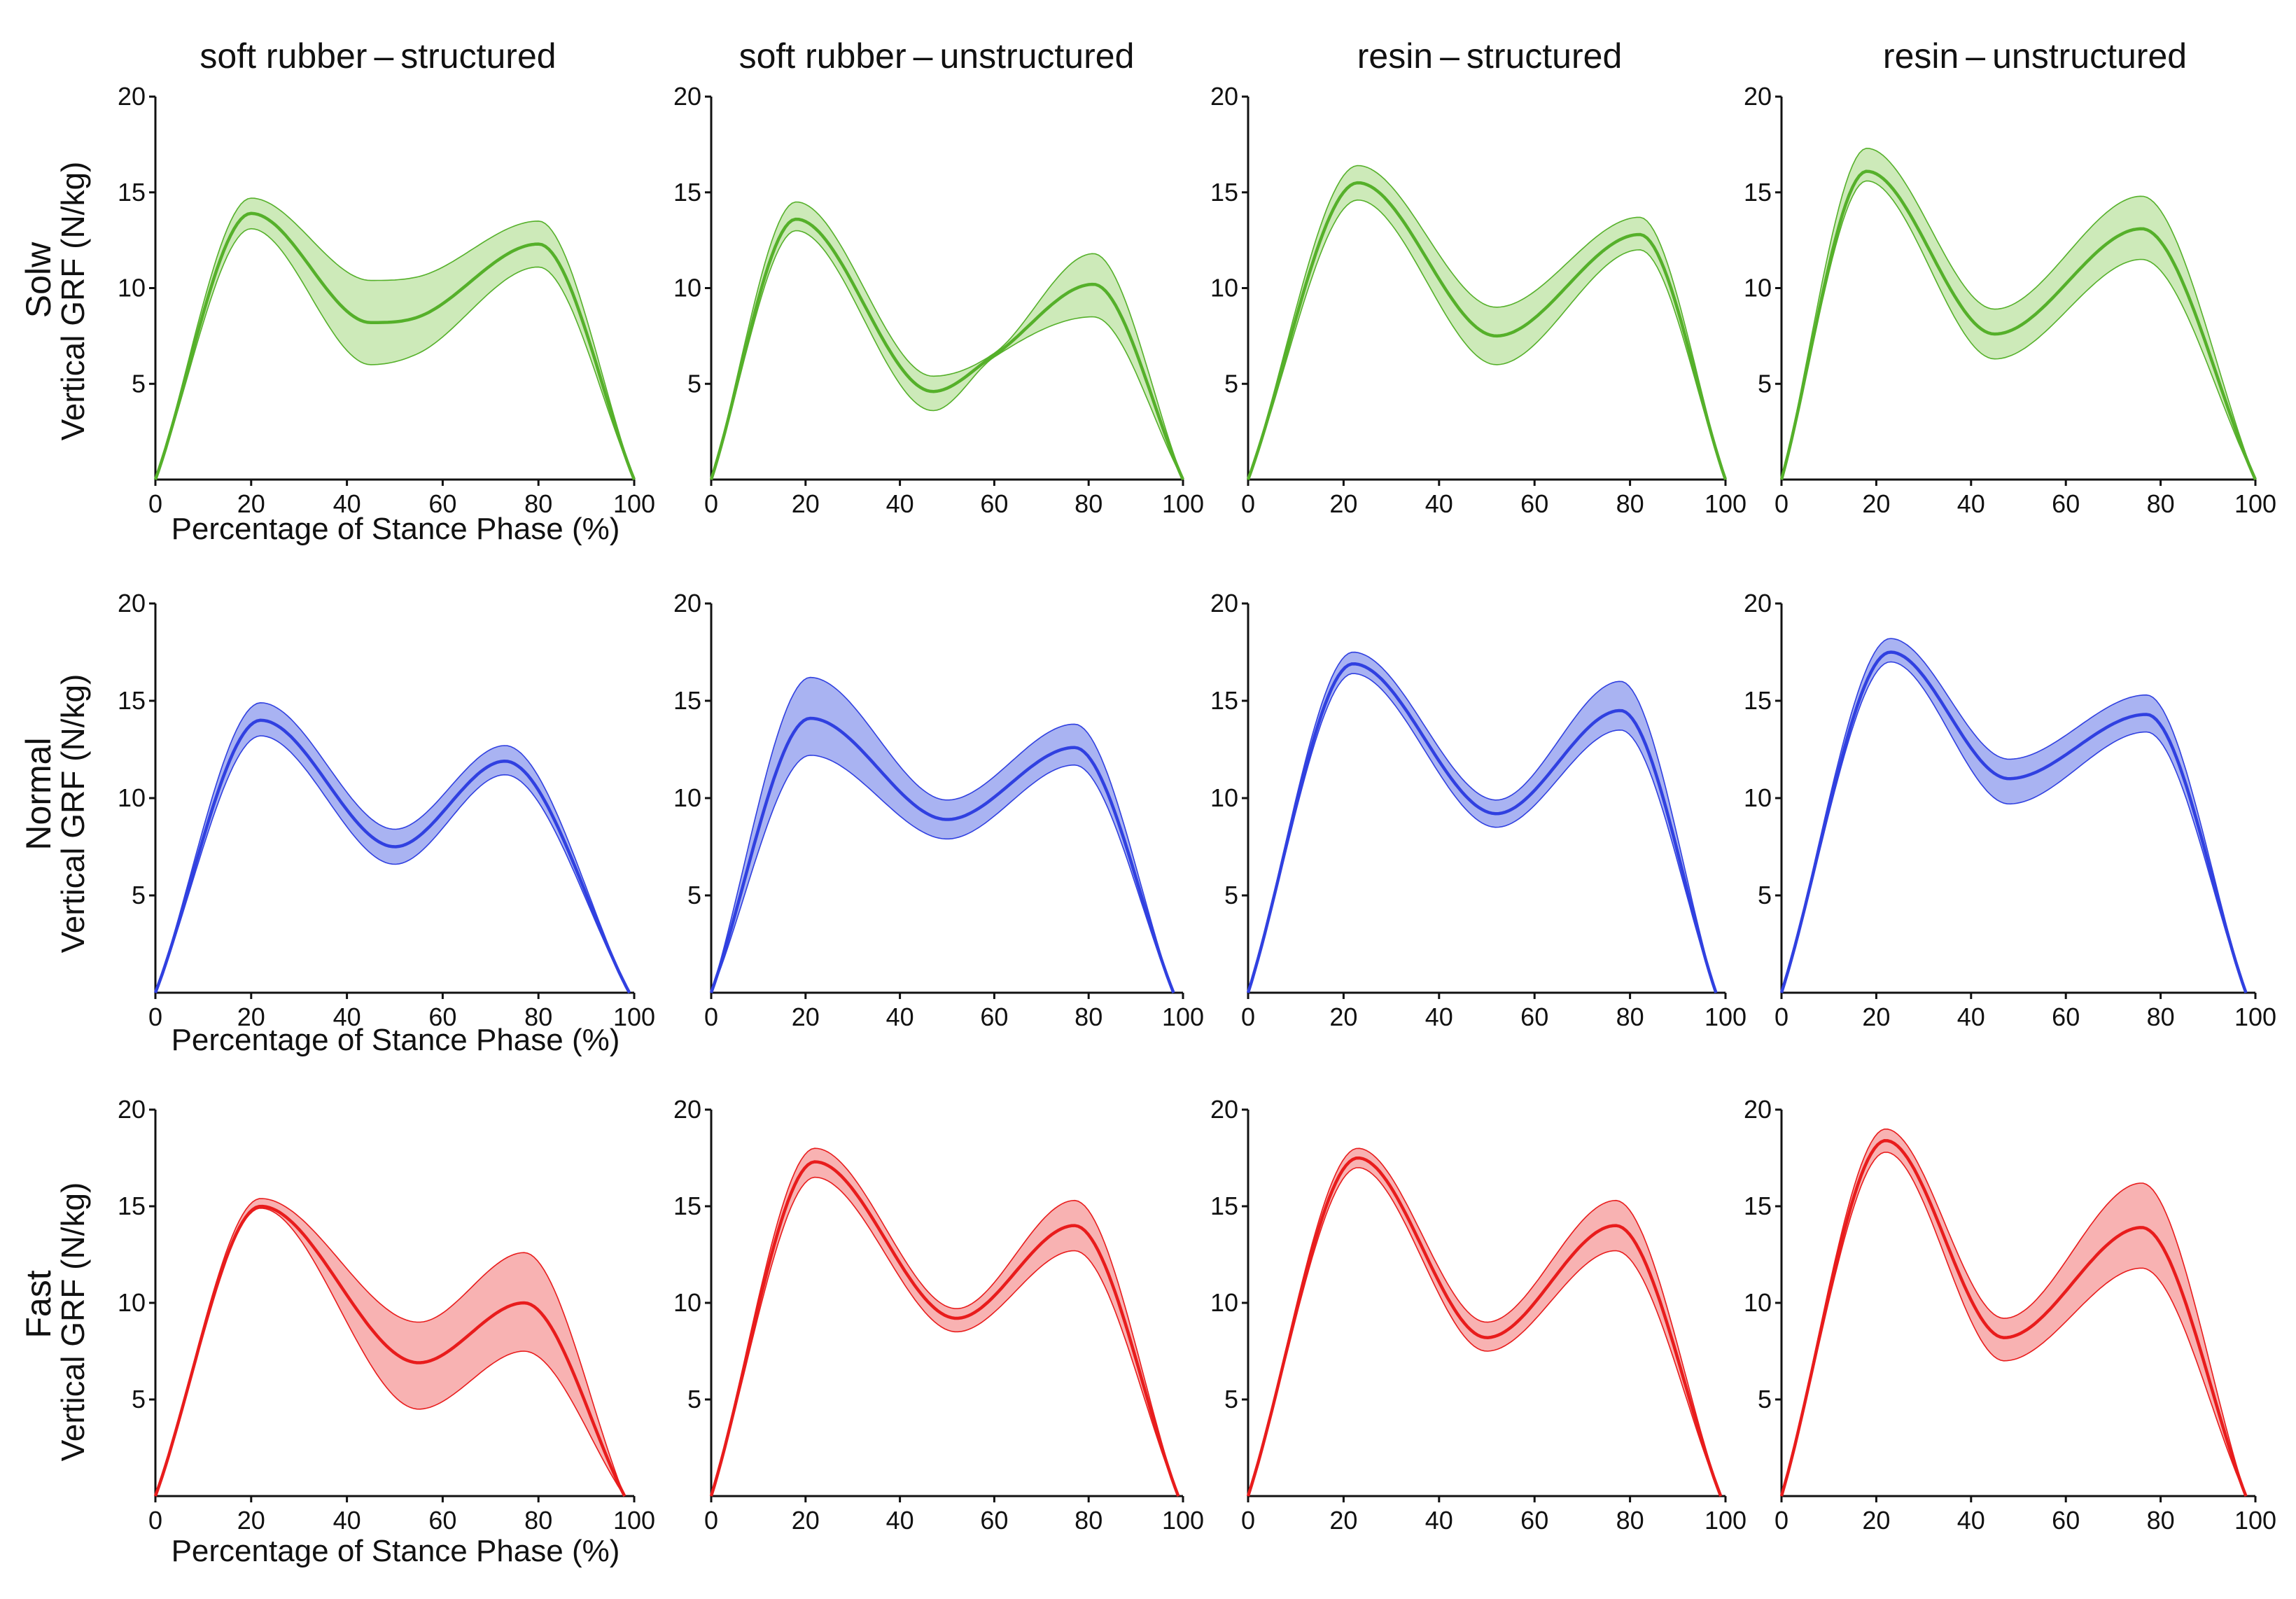 This screenshot has width=2296, height=1599. What do you see at coordinates (1490, 56) in the screenshot?
I see `column-title: resin – structured` at bounding box center [1490, 56].